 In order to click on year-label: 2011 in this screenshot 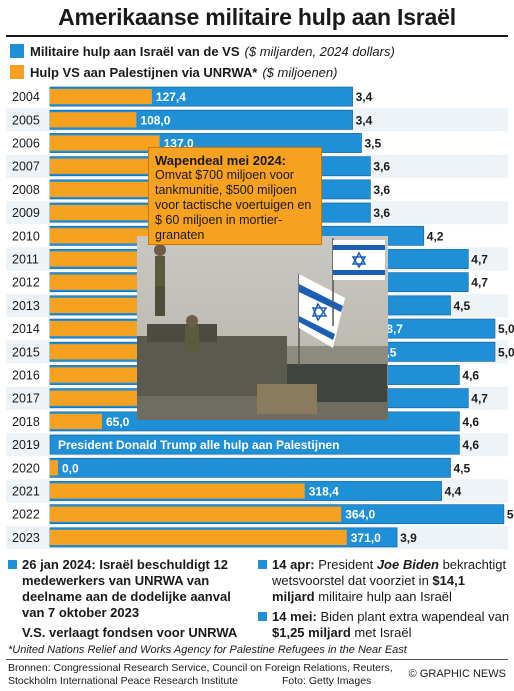, I will do `click(25, 260)`.